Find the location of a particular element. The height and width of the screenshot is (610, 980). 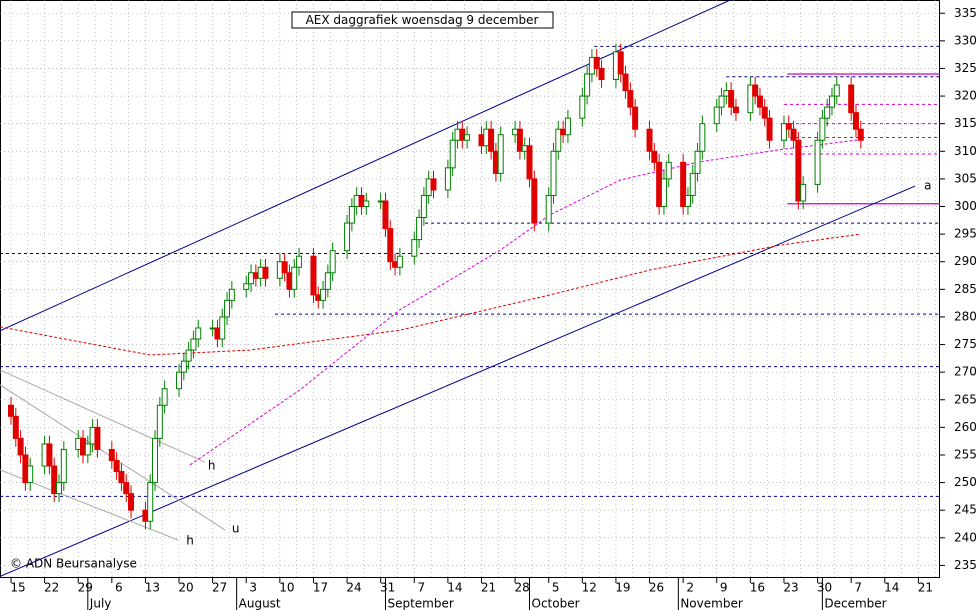

y-tick-label: 270 is located at coordinates (965, 372).